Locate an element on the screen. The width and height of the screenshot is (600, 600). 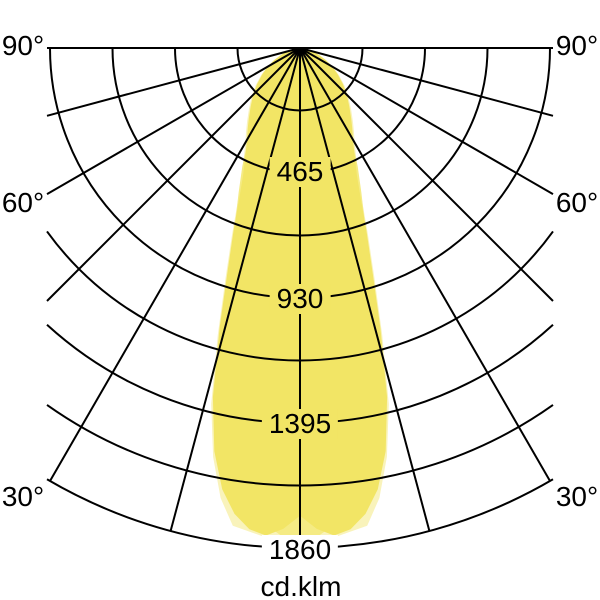
angle-label-30-left: 30° is located at coordinates (23, 496).